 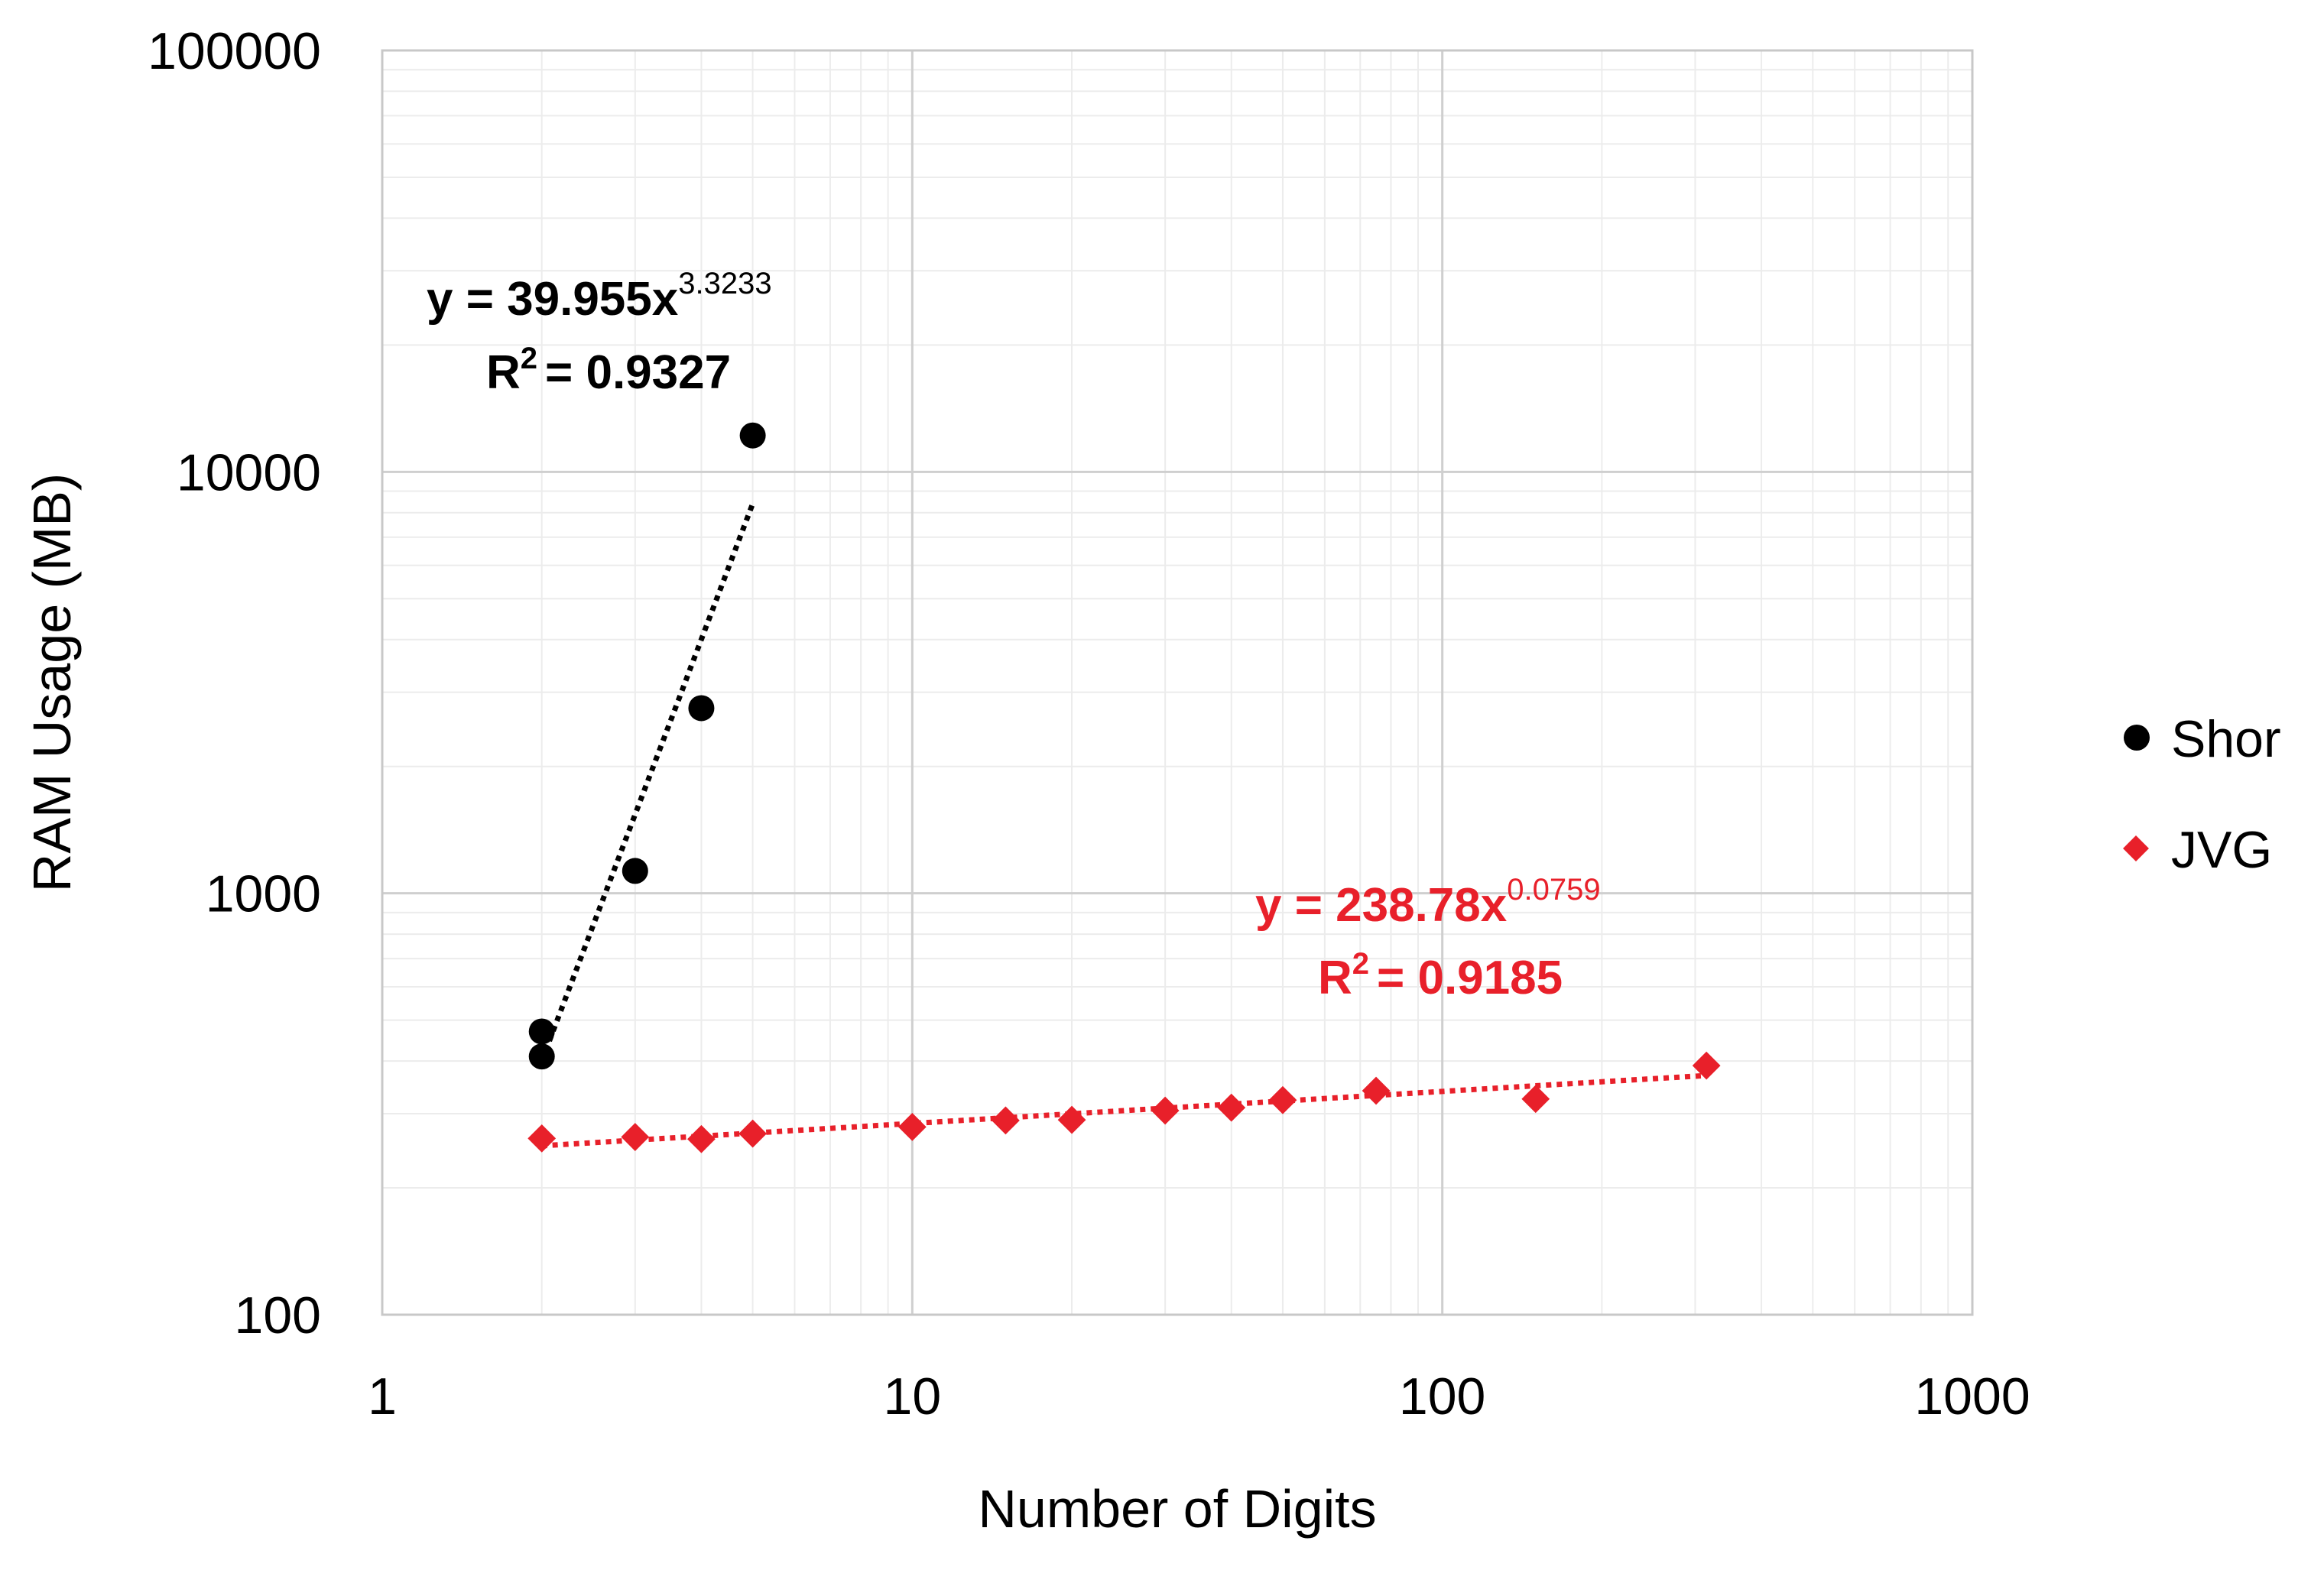 I want to click on x-tick-label: 10, so click(x=913, y=1396).